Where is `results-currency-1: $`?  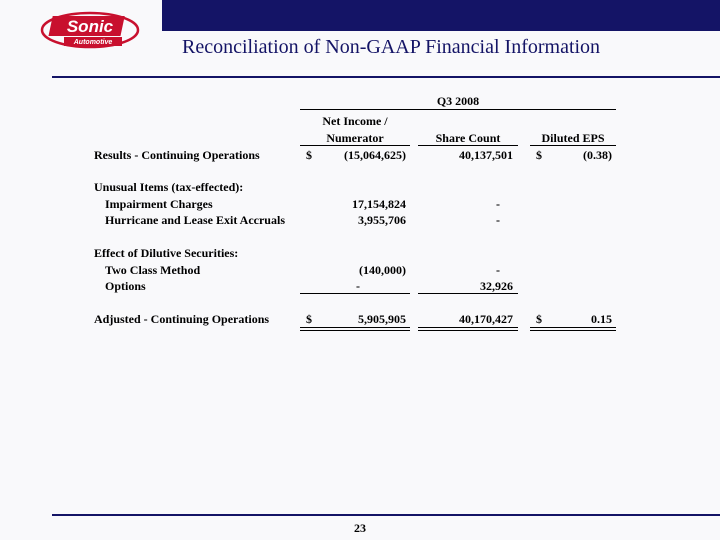
results-currency-1: $ is located at coordinates (309, 155).